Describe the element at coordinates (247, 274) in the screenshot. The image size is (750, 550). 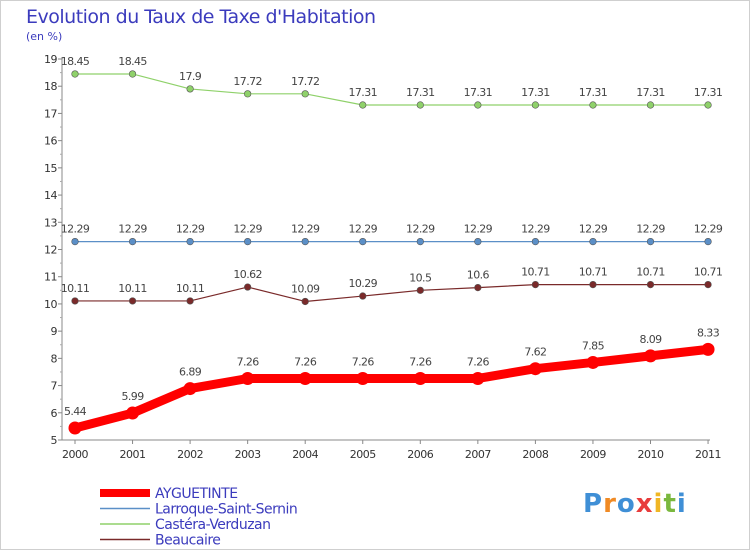
I see `data-label: 10.62` at that location.